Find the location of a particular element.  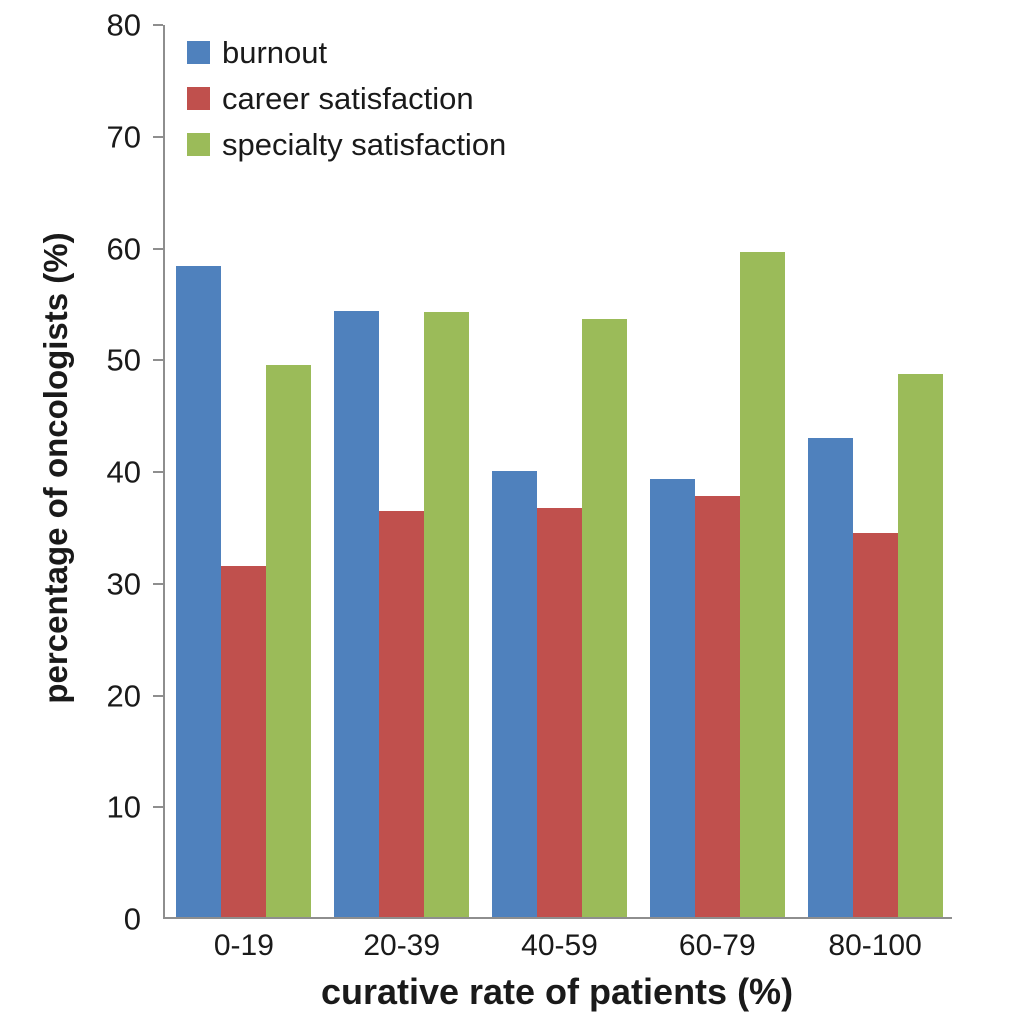

y-tick-label-80: 80 is located at coordinates (123, 25).